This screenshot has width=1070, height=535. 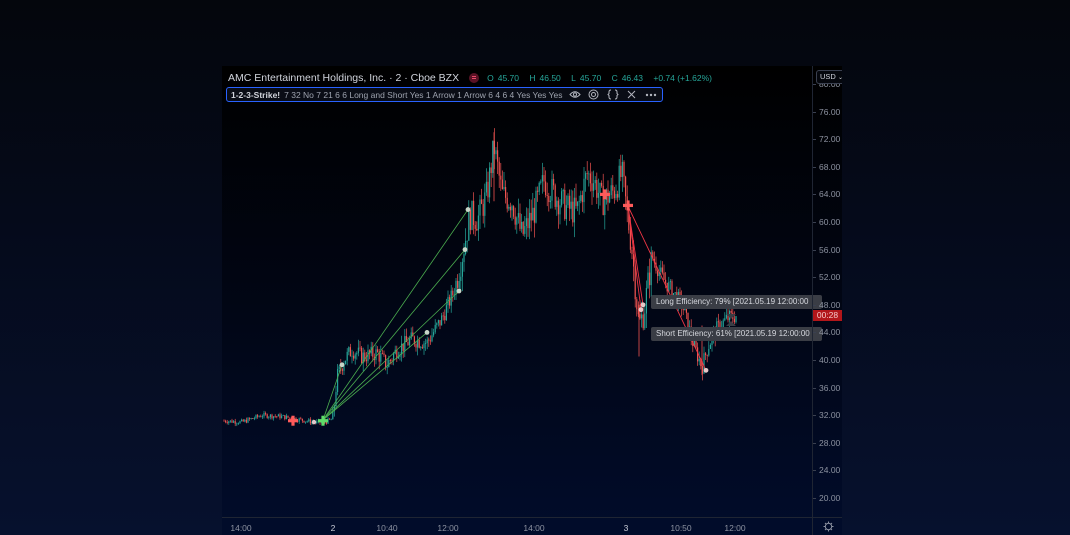 I want to click on source-code-icon, so click(x=613, y=94).